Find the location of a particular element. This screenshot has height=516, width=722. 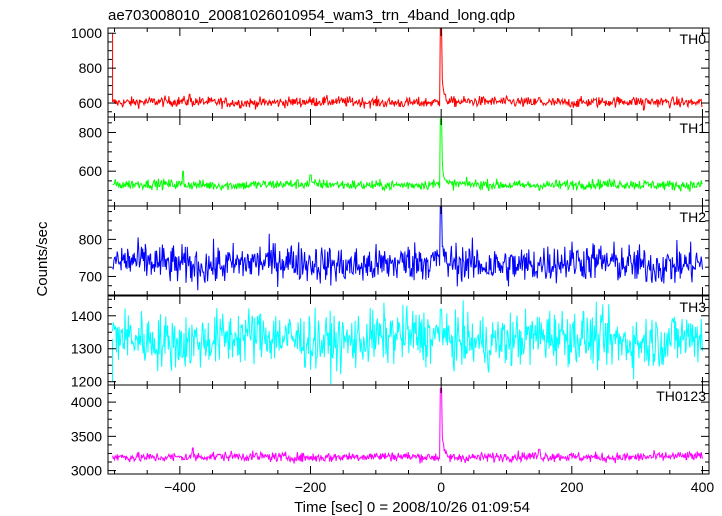

y-tick-label: 1300 is located at coordinates (86, 349).